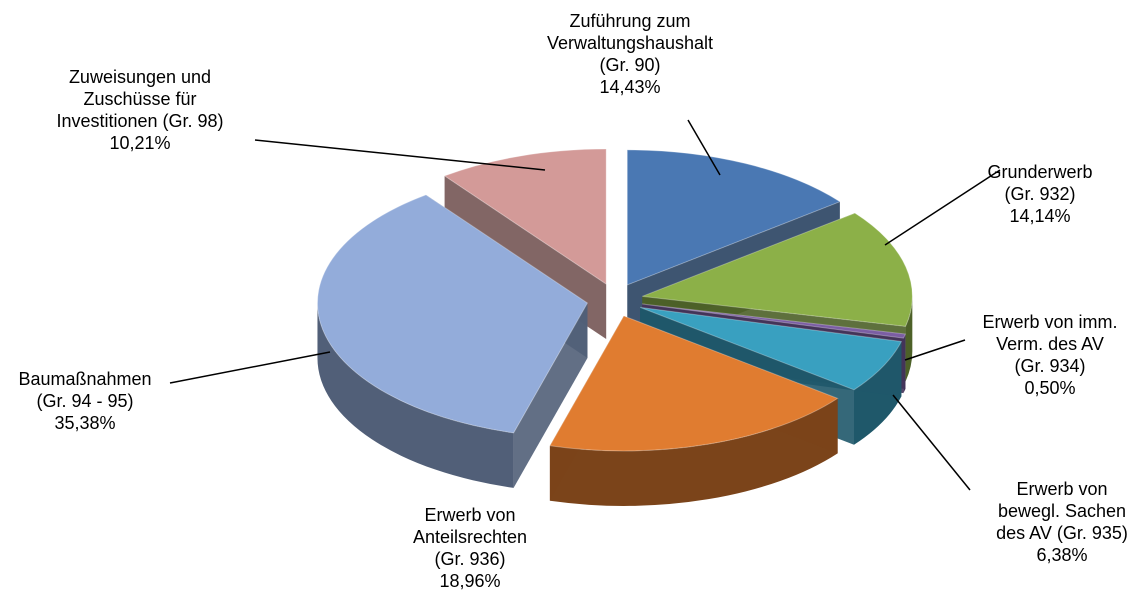 The image size is (1147, 609). What do you see at coordinates (1049, 322) in the screenshot?
I see `label-line: Erwerb von imm.` at bounding box center [1049, 322].